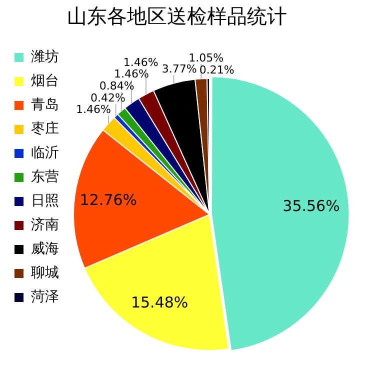  Describe the element at coordinates (45, 297) in the screenshot. I see `legend-label: 菏泽` at that location.